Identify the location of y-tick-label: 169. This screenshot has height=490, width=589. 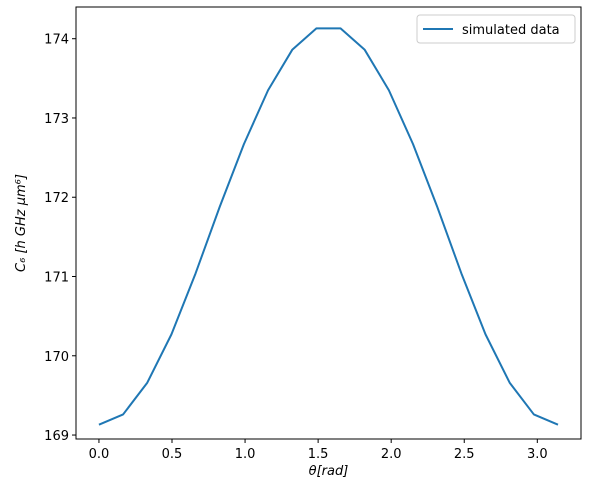
(56, 436).